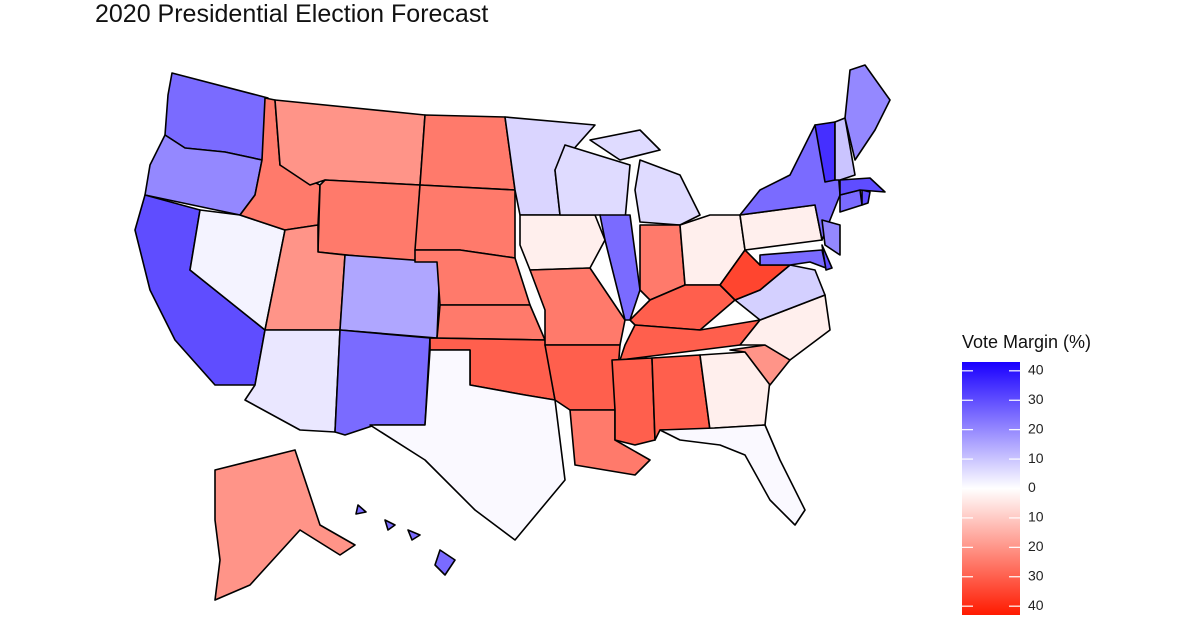 The image size is (1200, 630). Describe the element at coordinates (291, 14) in the screenshot. I see `chart-title: 2020 Presidential Election Forecast` at that location.